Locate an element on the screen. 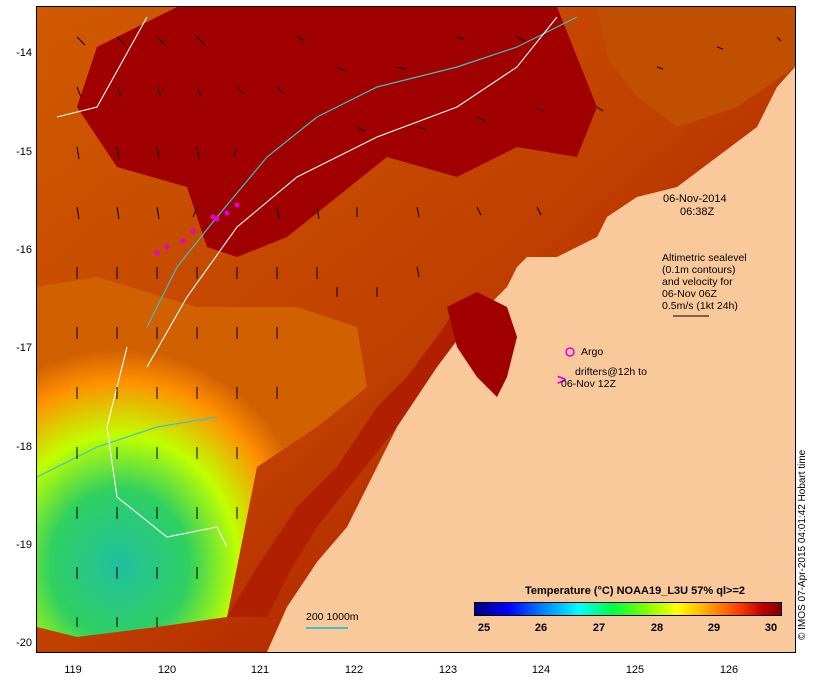 The image size is (820, 680). lon-tick-label: 121 is located at coordinates (260, 670).